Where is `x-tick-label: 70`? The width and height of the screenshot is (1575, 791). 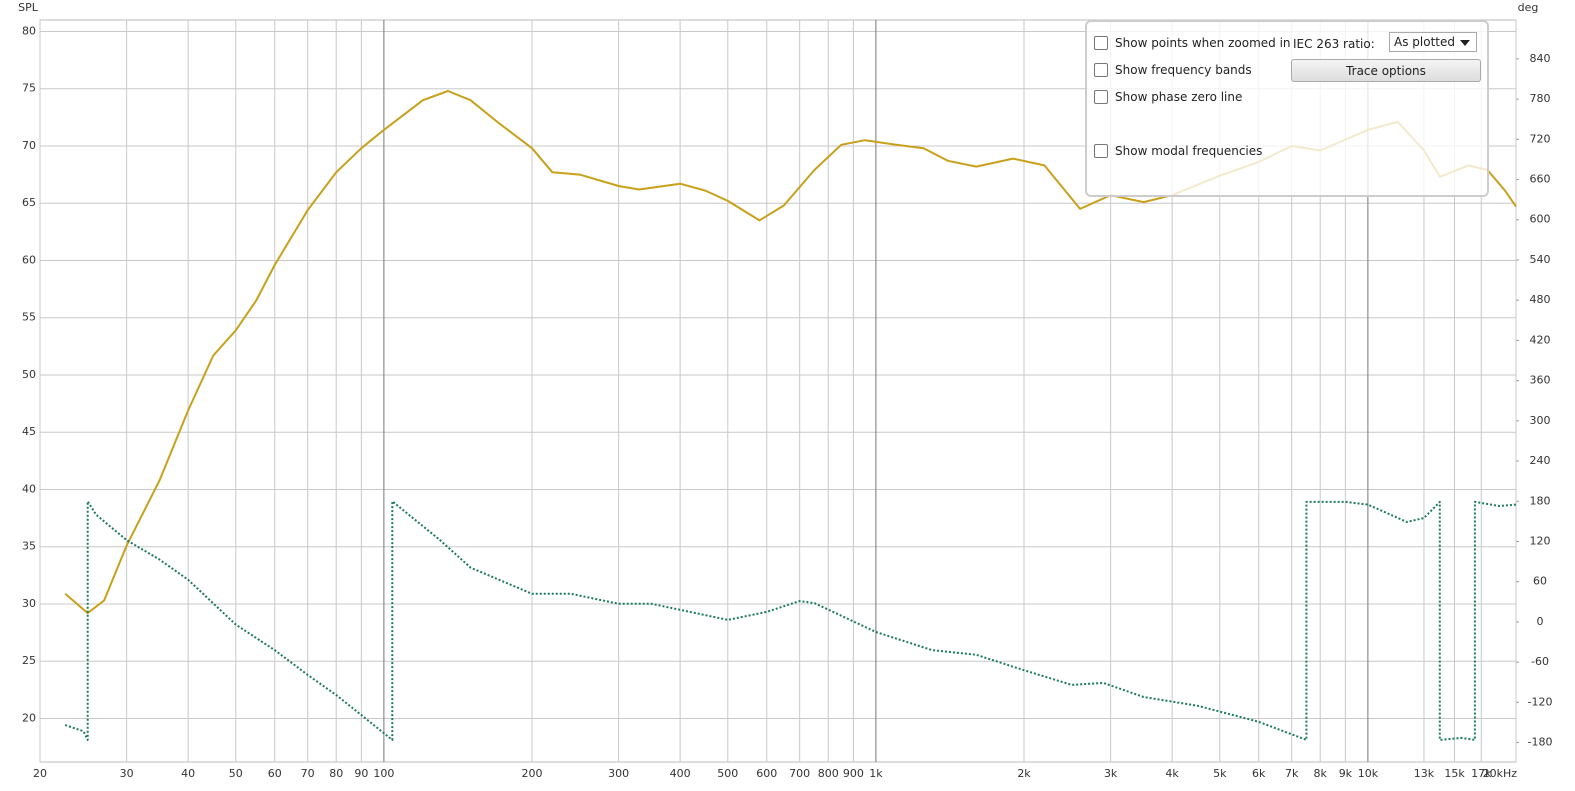 x-tick-label: 70 is located at coordinates (308, 773).